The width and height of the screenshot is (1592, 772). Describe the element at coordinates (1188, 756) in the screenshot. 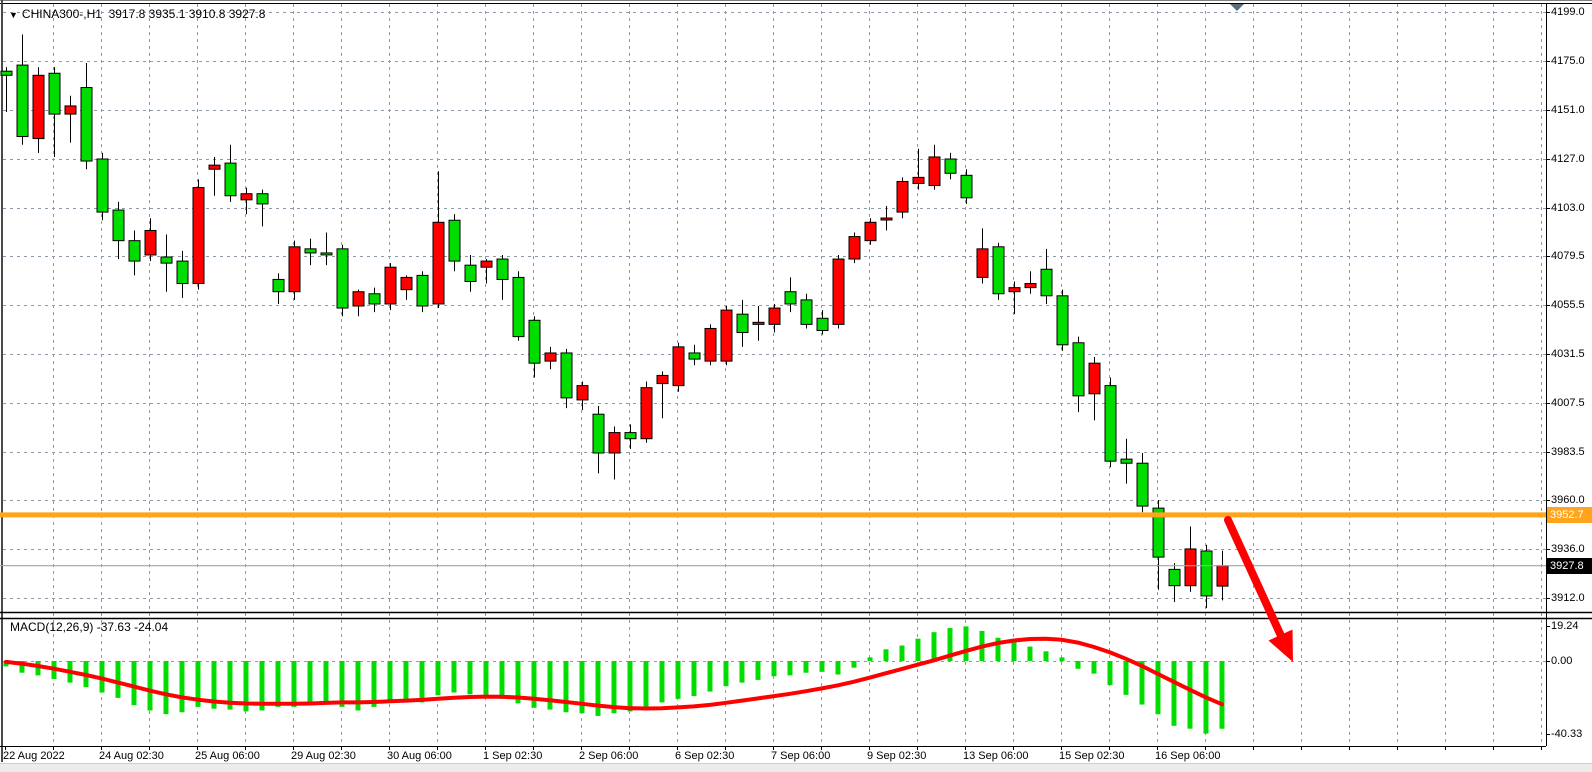

I see `date-tick-label: 16 Sep 06:00` at that location.